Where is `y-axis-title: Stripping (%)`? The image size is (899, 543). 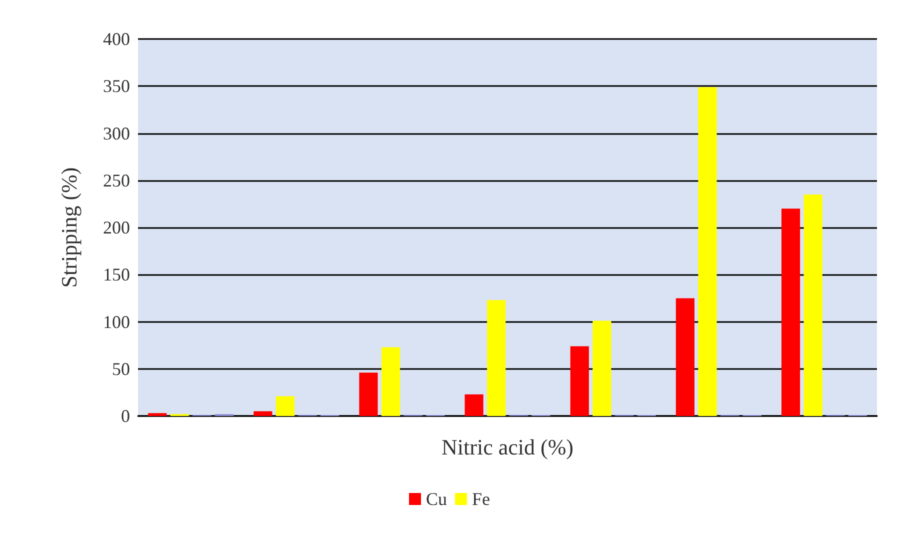
y-axis-title: Stripping (%) is located at coordinates (69, 227).